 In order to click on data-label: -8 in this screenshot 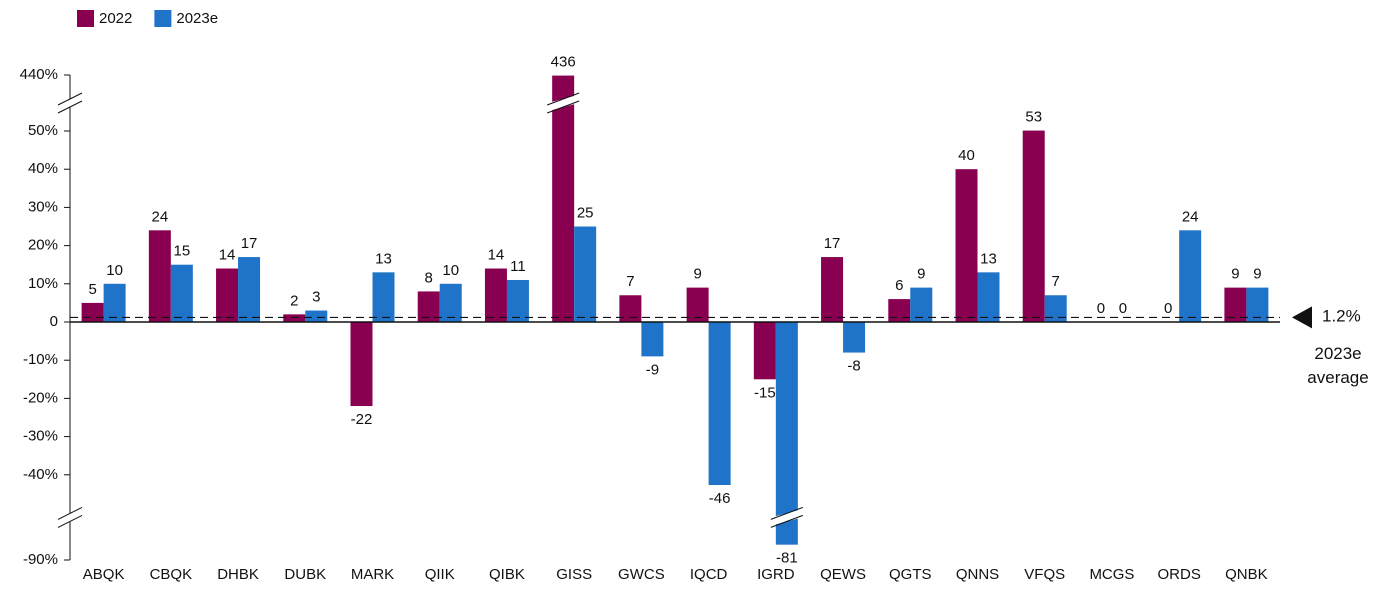, I will do `click(853, 366)`.